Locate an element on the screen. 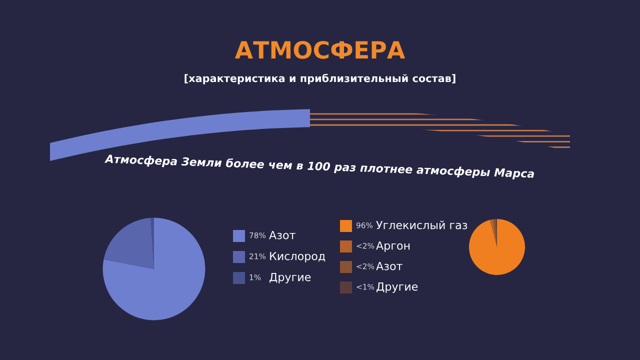 The height and width of the screenshot is (360, 640). legend-label: Аргон is located at coordinates (393, 246).